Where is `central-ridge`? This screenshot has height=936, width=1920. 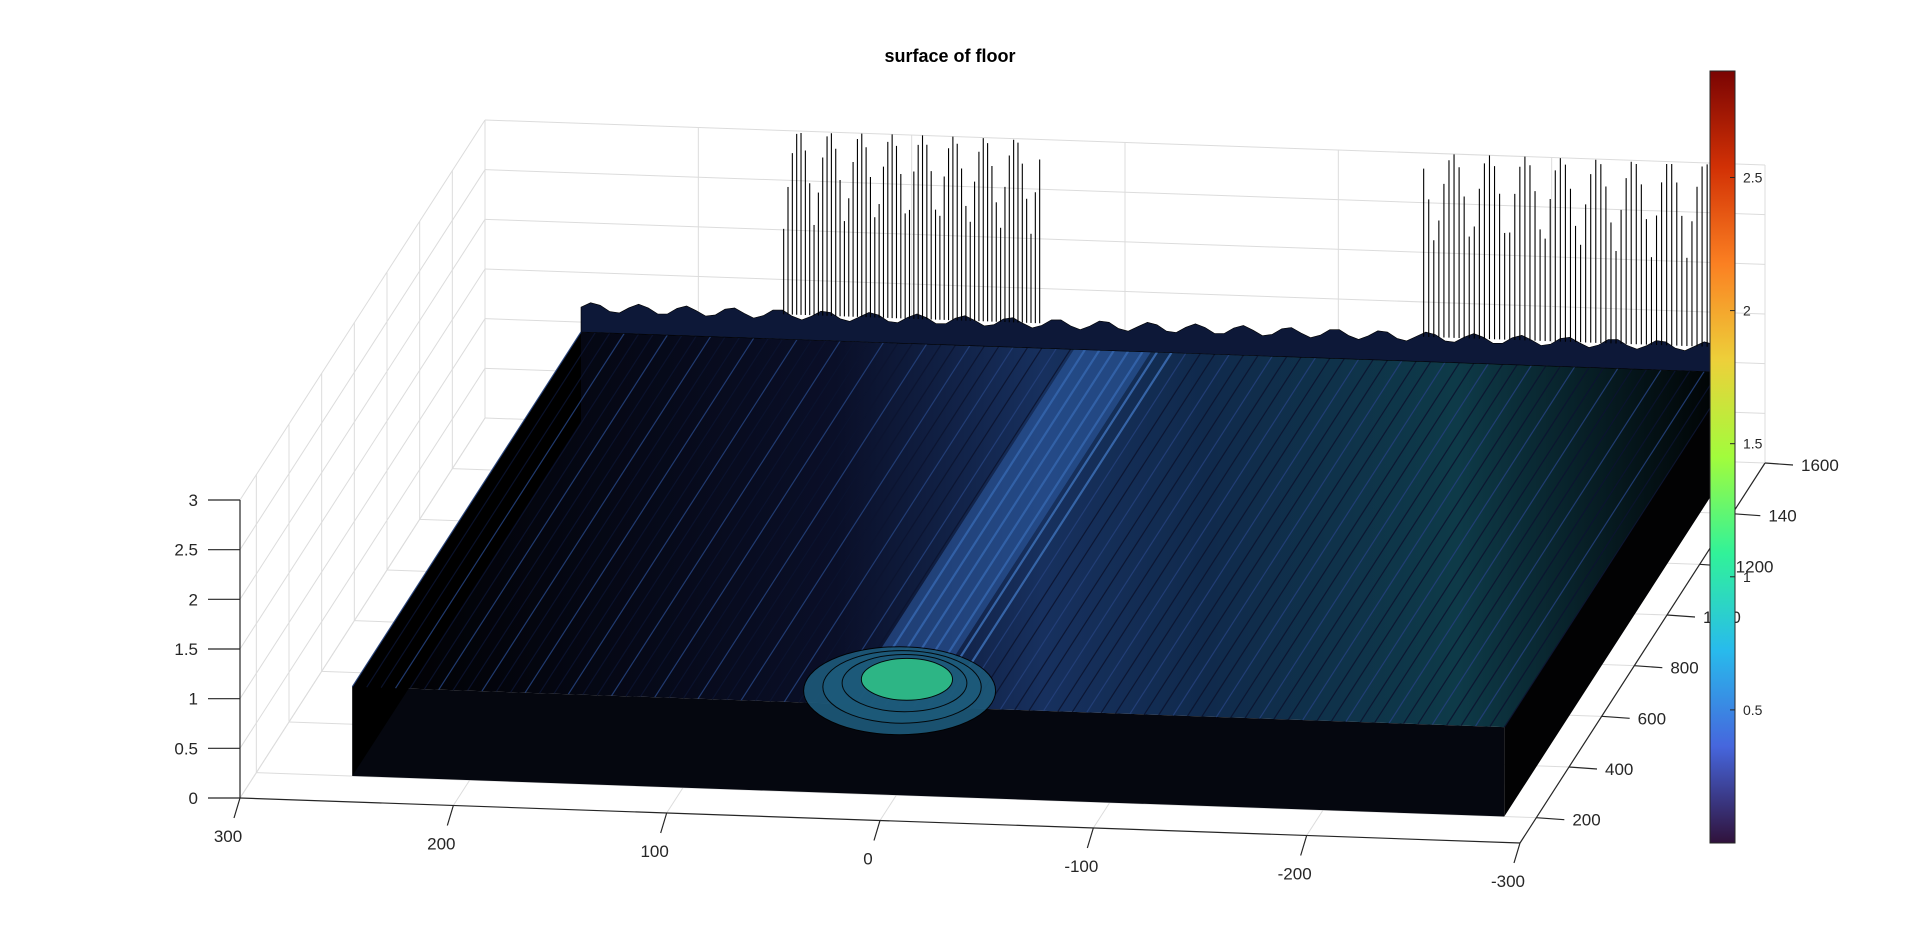
central-ridge is located at coordinates (1010, 508).